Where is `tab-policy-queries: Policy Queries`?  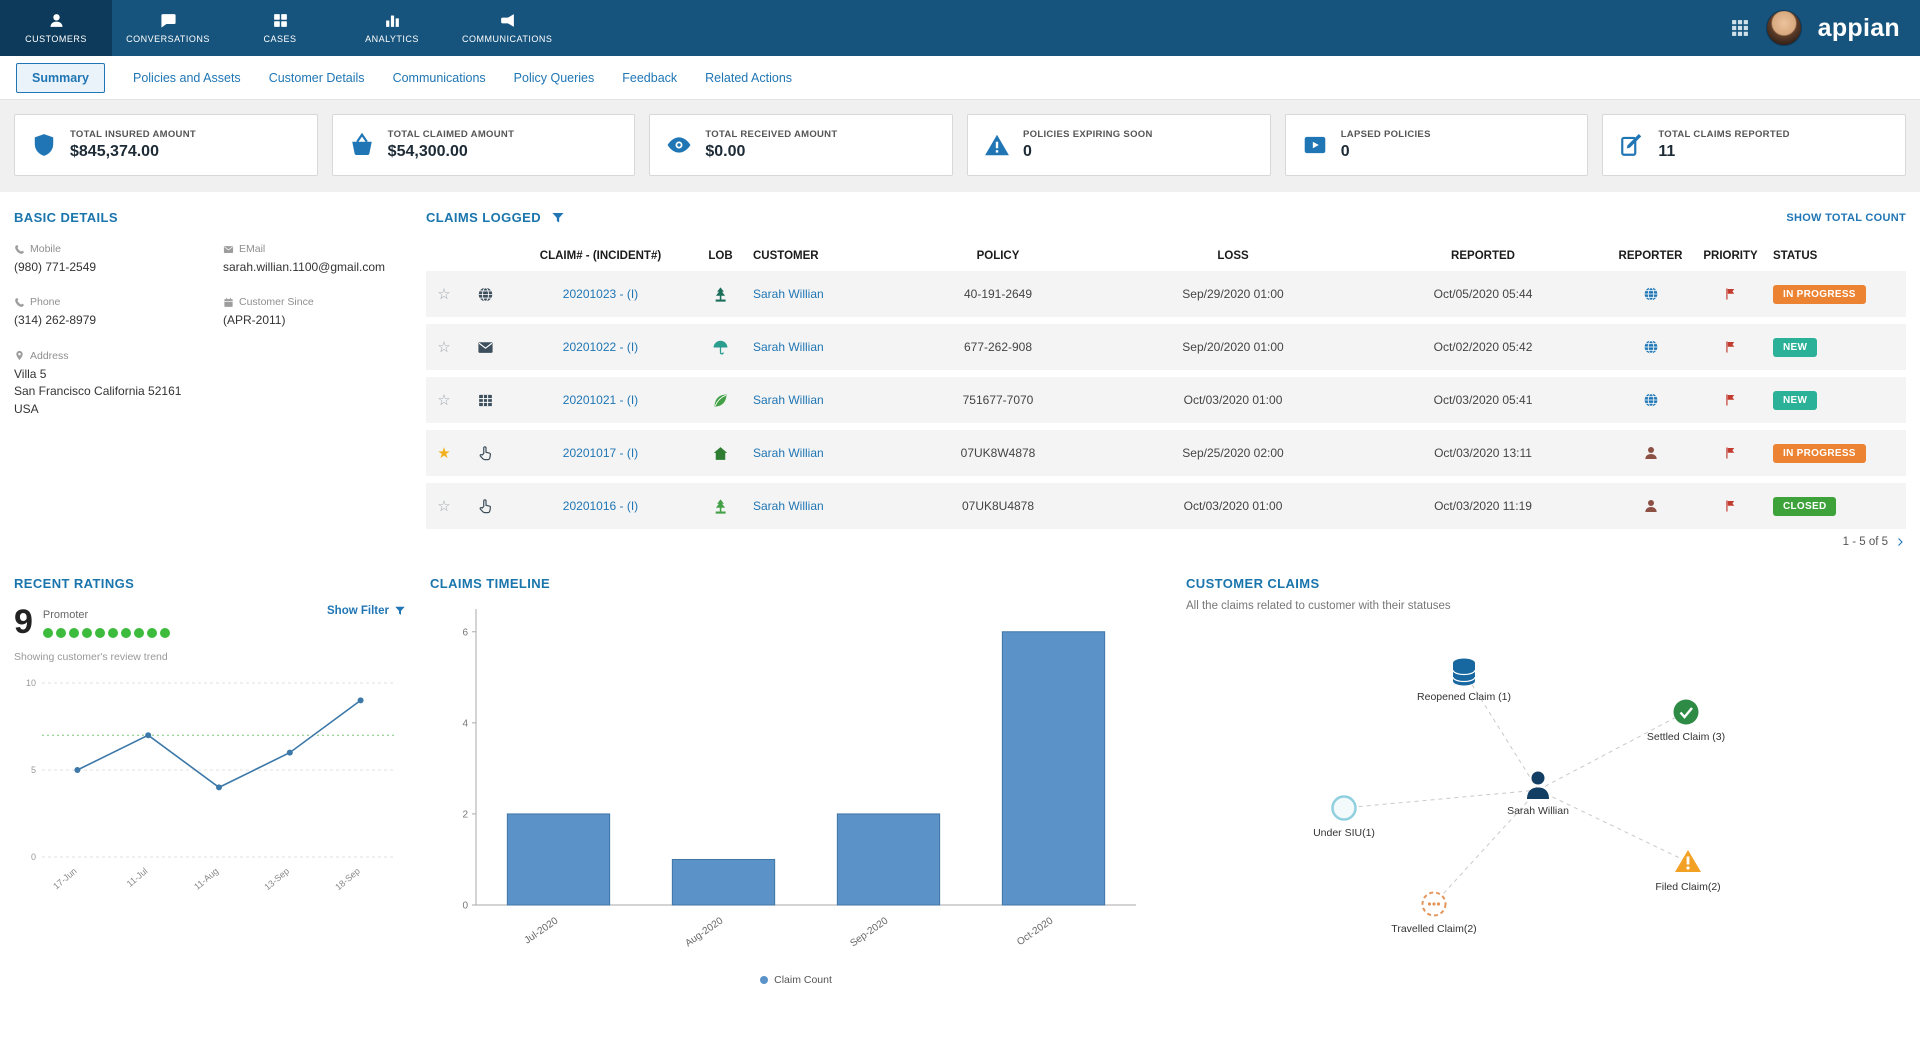
tab-policy-queries: Policy Queries is located at coordinates (554, 77).